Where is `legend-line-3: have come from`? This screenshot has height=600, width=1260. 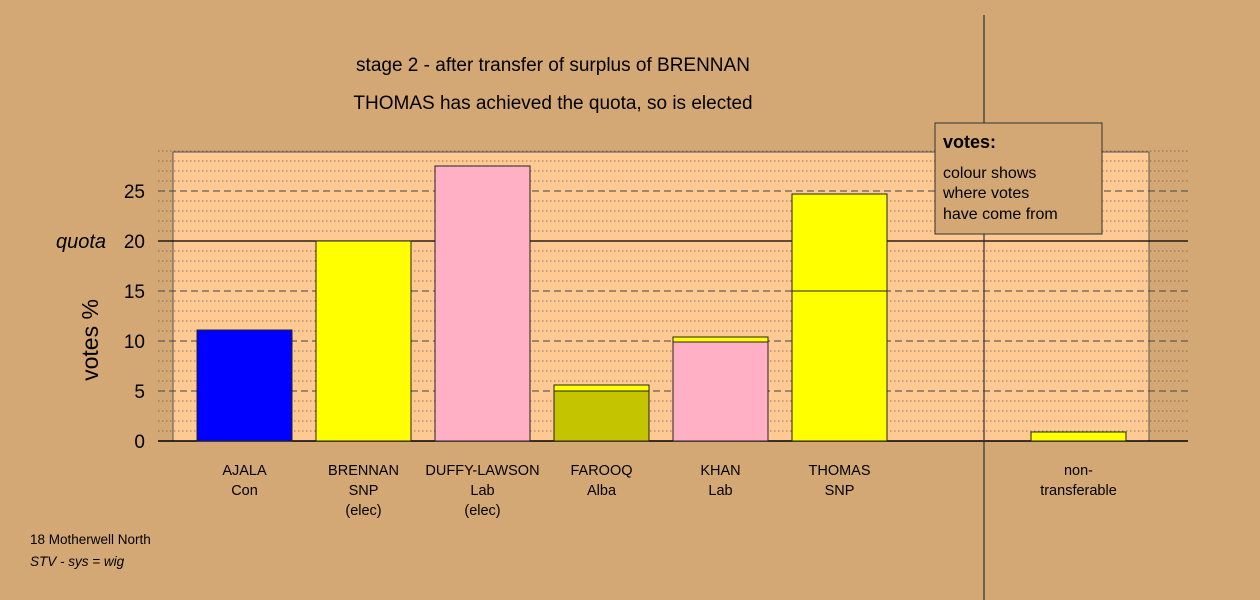 legend-line-3: have come from is located at coordinates (1000, 214).